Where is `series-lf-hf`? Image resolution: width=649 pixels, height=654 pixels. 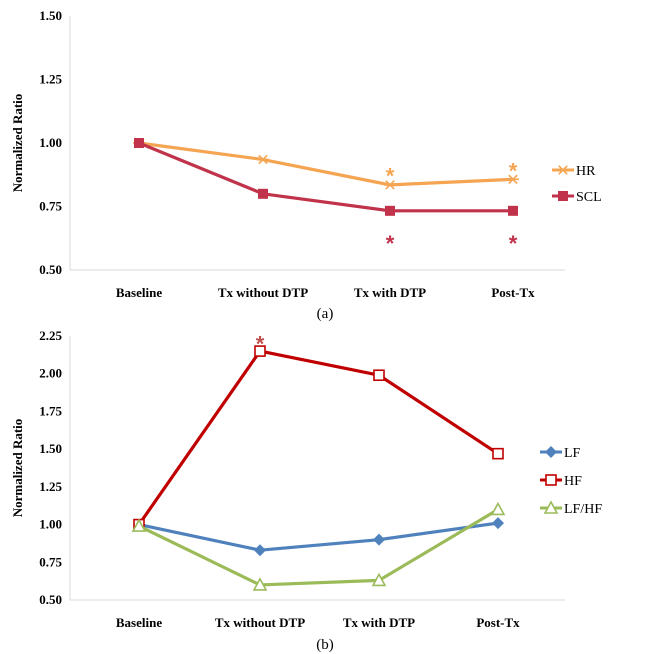
series-lf-hf is located at coordinates (318, 546).